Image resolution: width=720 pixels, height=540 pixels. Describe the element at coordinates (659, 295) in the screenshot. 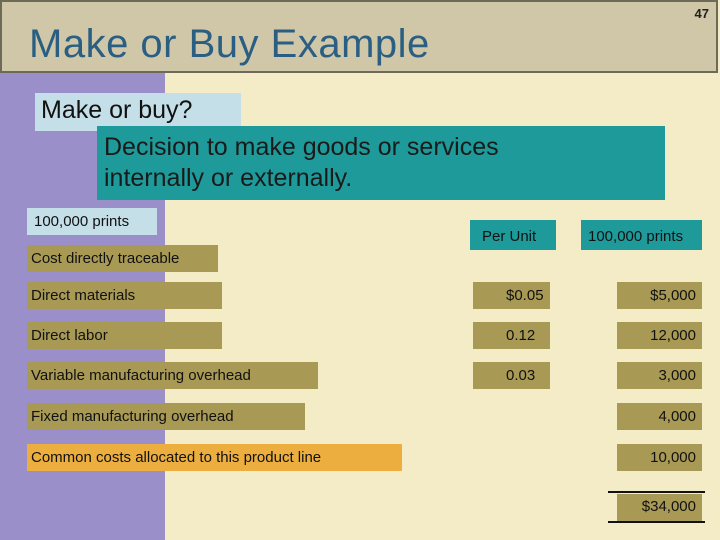

I see `cell-total-direct-materials: $5,000` at that location.